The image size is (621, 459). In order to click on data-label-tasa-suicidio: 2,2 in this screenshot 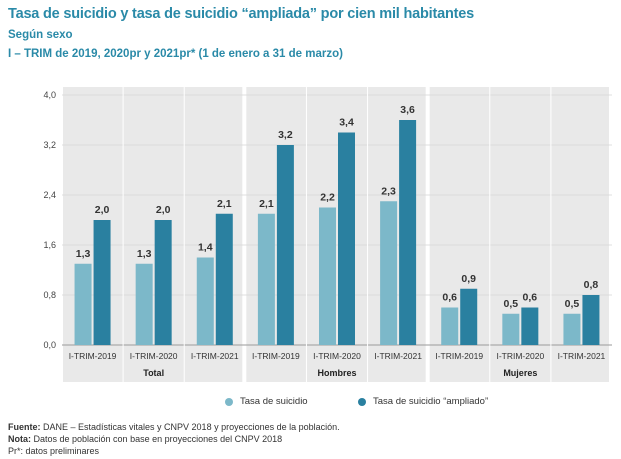, I will do `click(327, 198)`.